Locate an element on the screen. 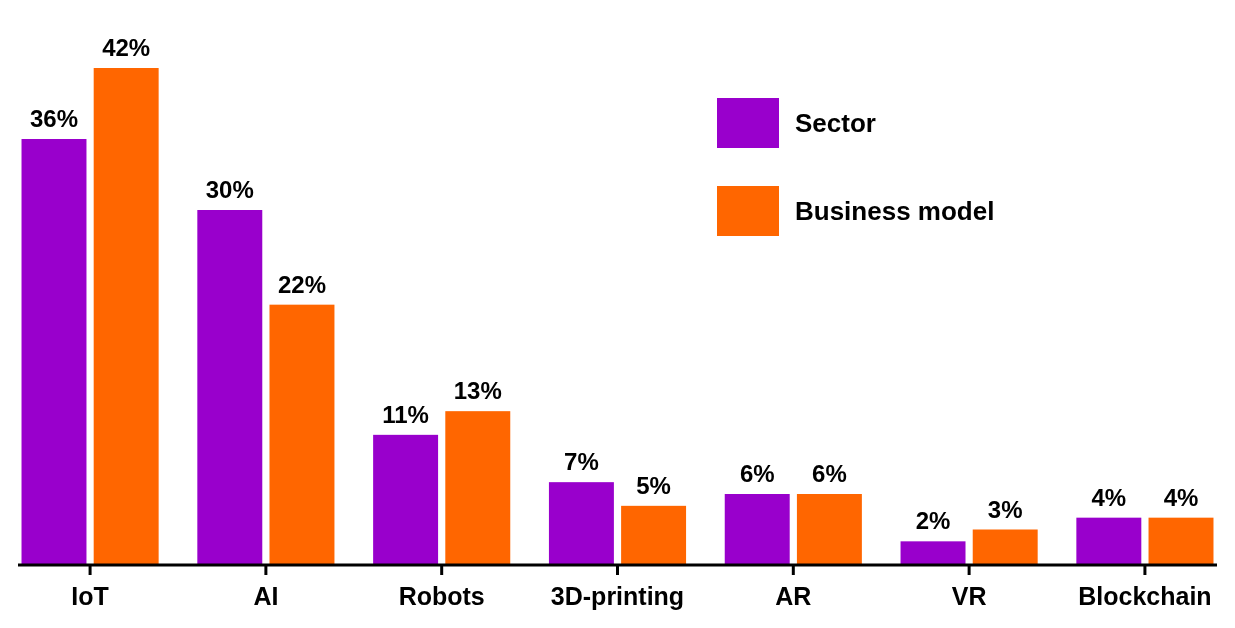  legend-label: Business model is located at coordinates (895, 211).